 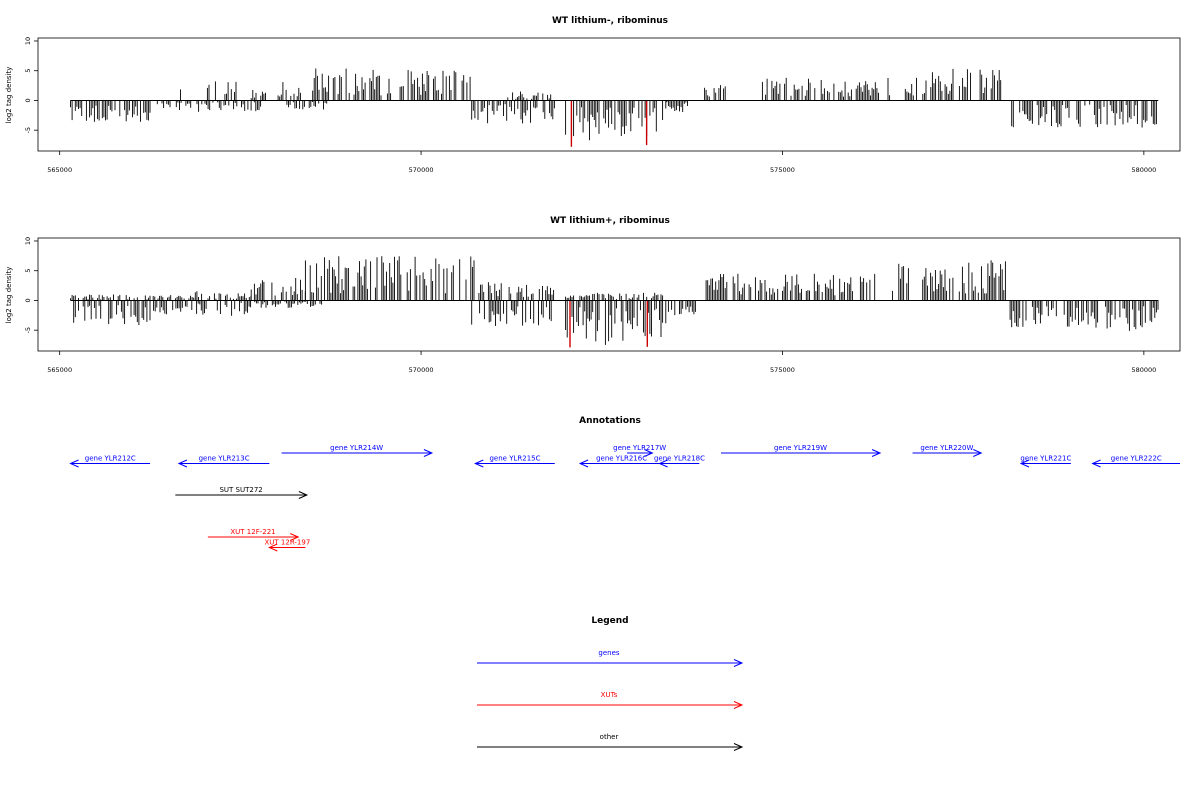 What do you see at coordinates (609, 695) in the screenshot?
I see `legend-label: XUTs` at bounding box center [609, 695].